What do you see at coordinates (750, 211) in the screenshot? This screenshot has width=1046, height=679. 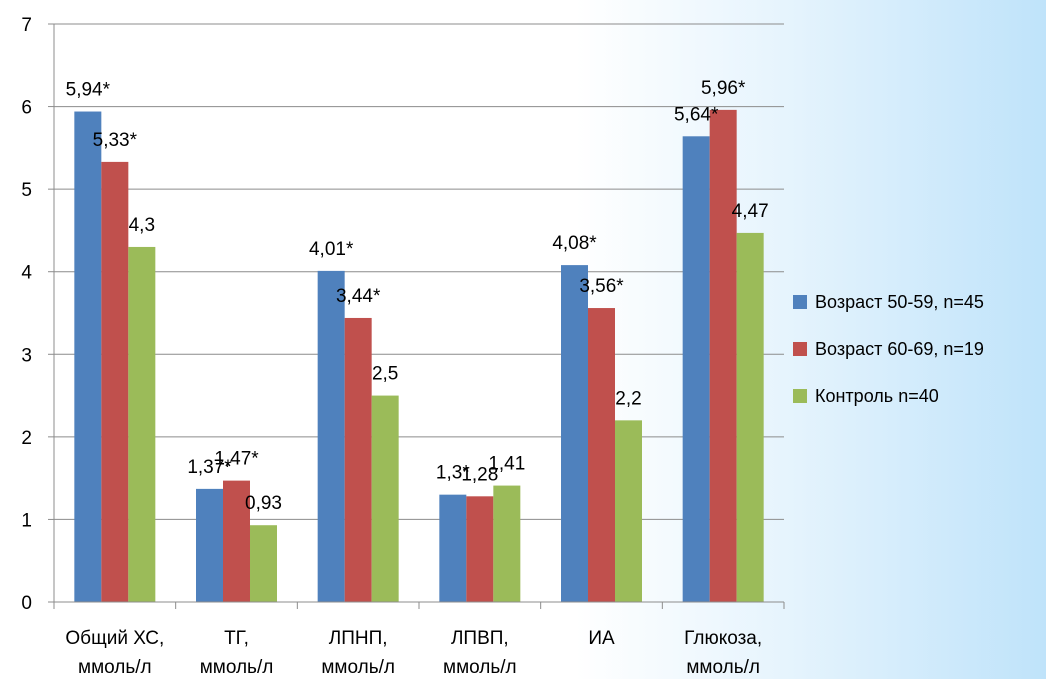 I see `data-label: 4,47` at bounding box center [750, 211].